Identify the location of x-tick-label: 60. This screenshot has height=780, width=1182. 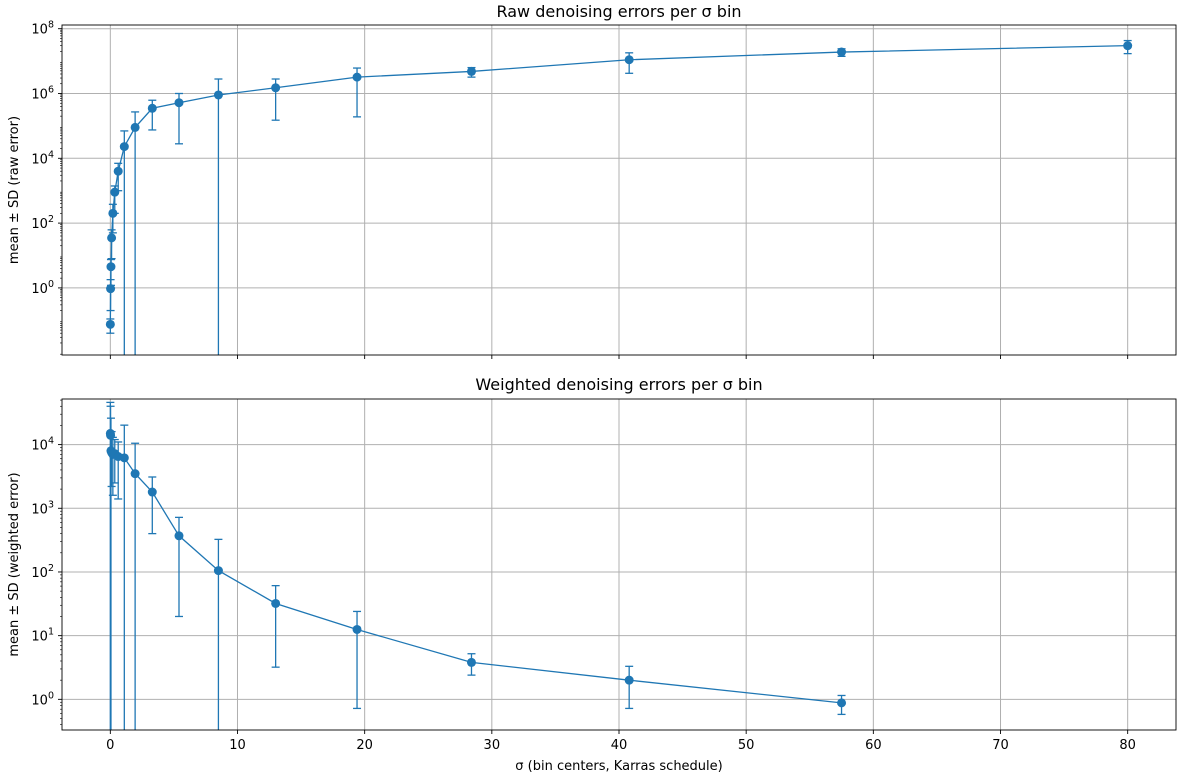
(873, 745).